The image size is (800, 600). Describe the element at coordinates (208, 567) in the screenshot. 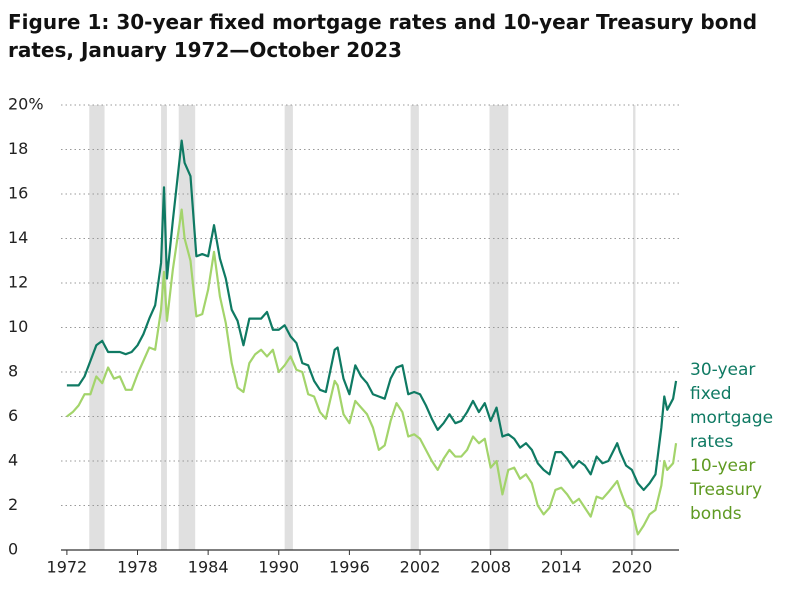

I see `x-tick-label: 1984` at that location.